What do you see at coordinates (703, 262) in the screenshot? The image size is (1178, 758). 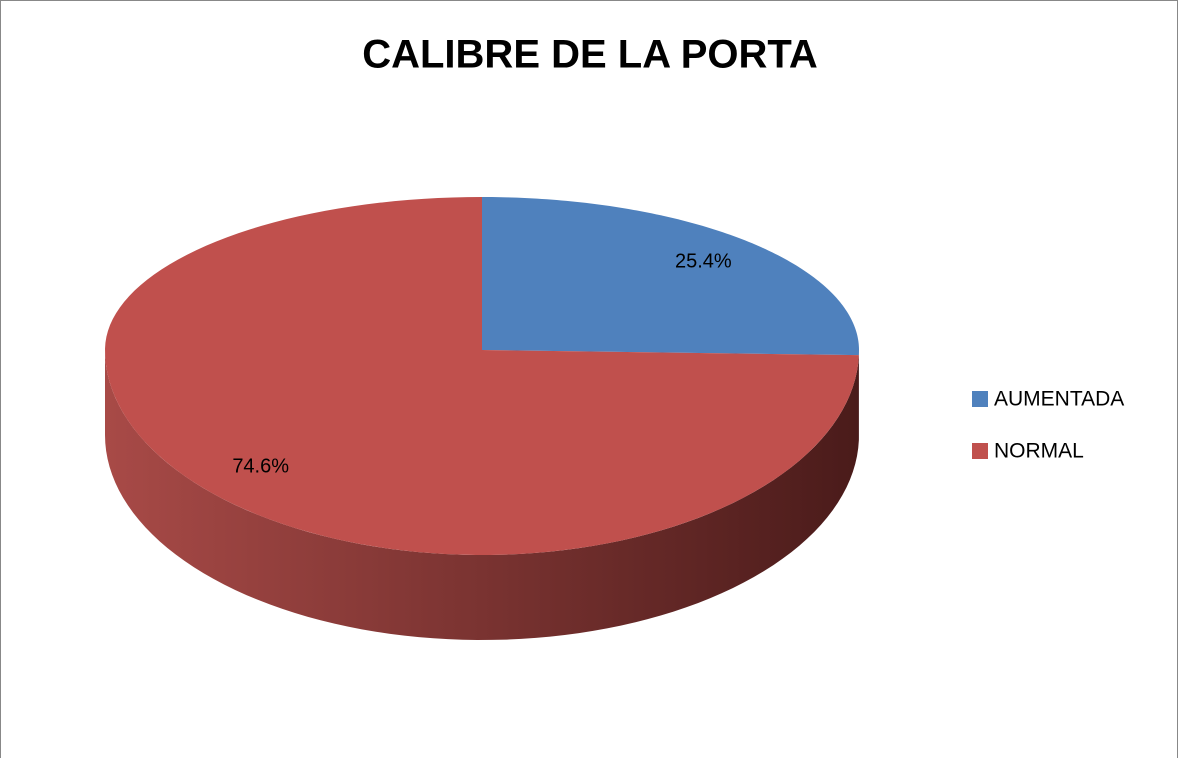 I see `data-label: 25.4%` at bounding box center [703, 262].